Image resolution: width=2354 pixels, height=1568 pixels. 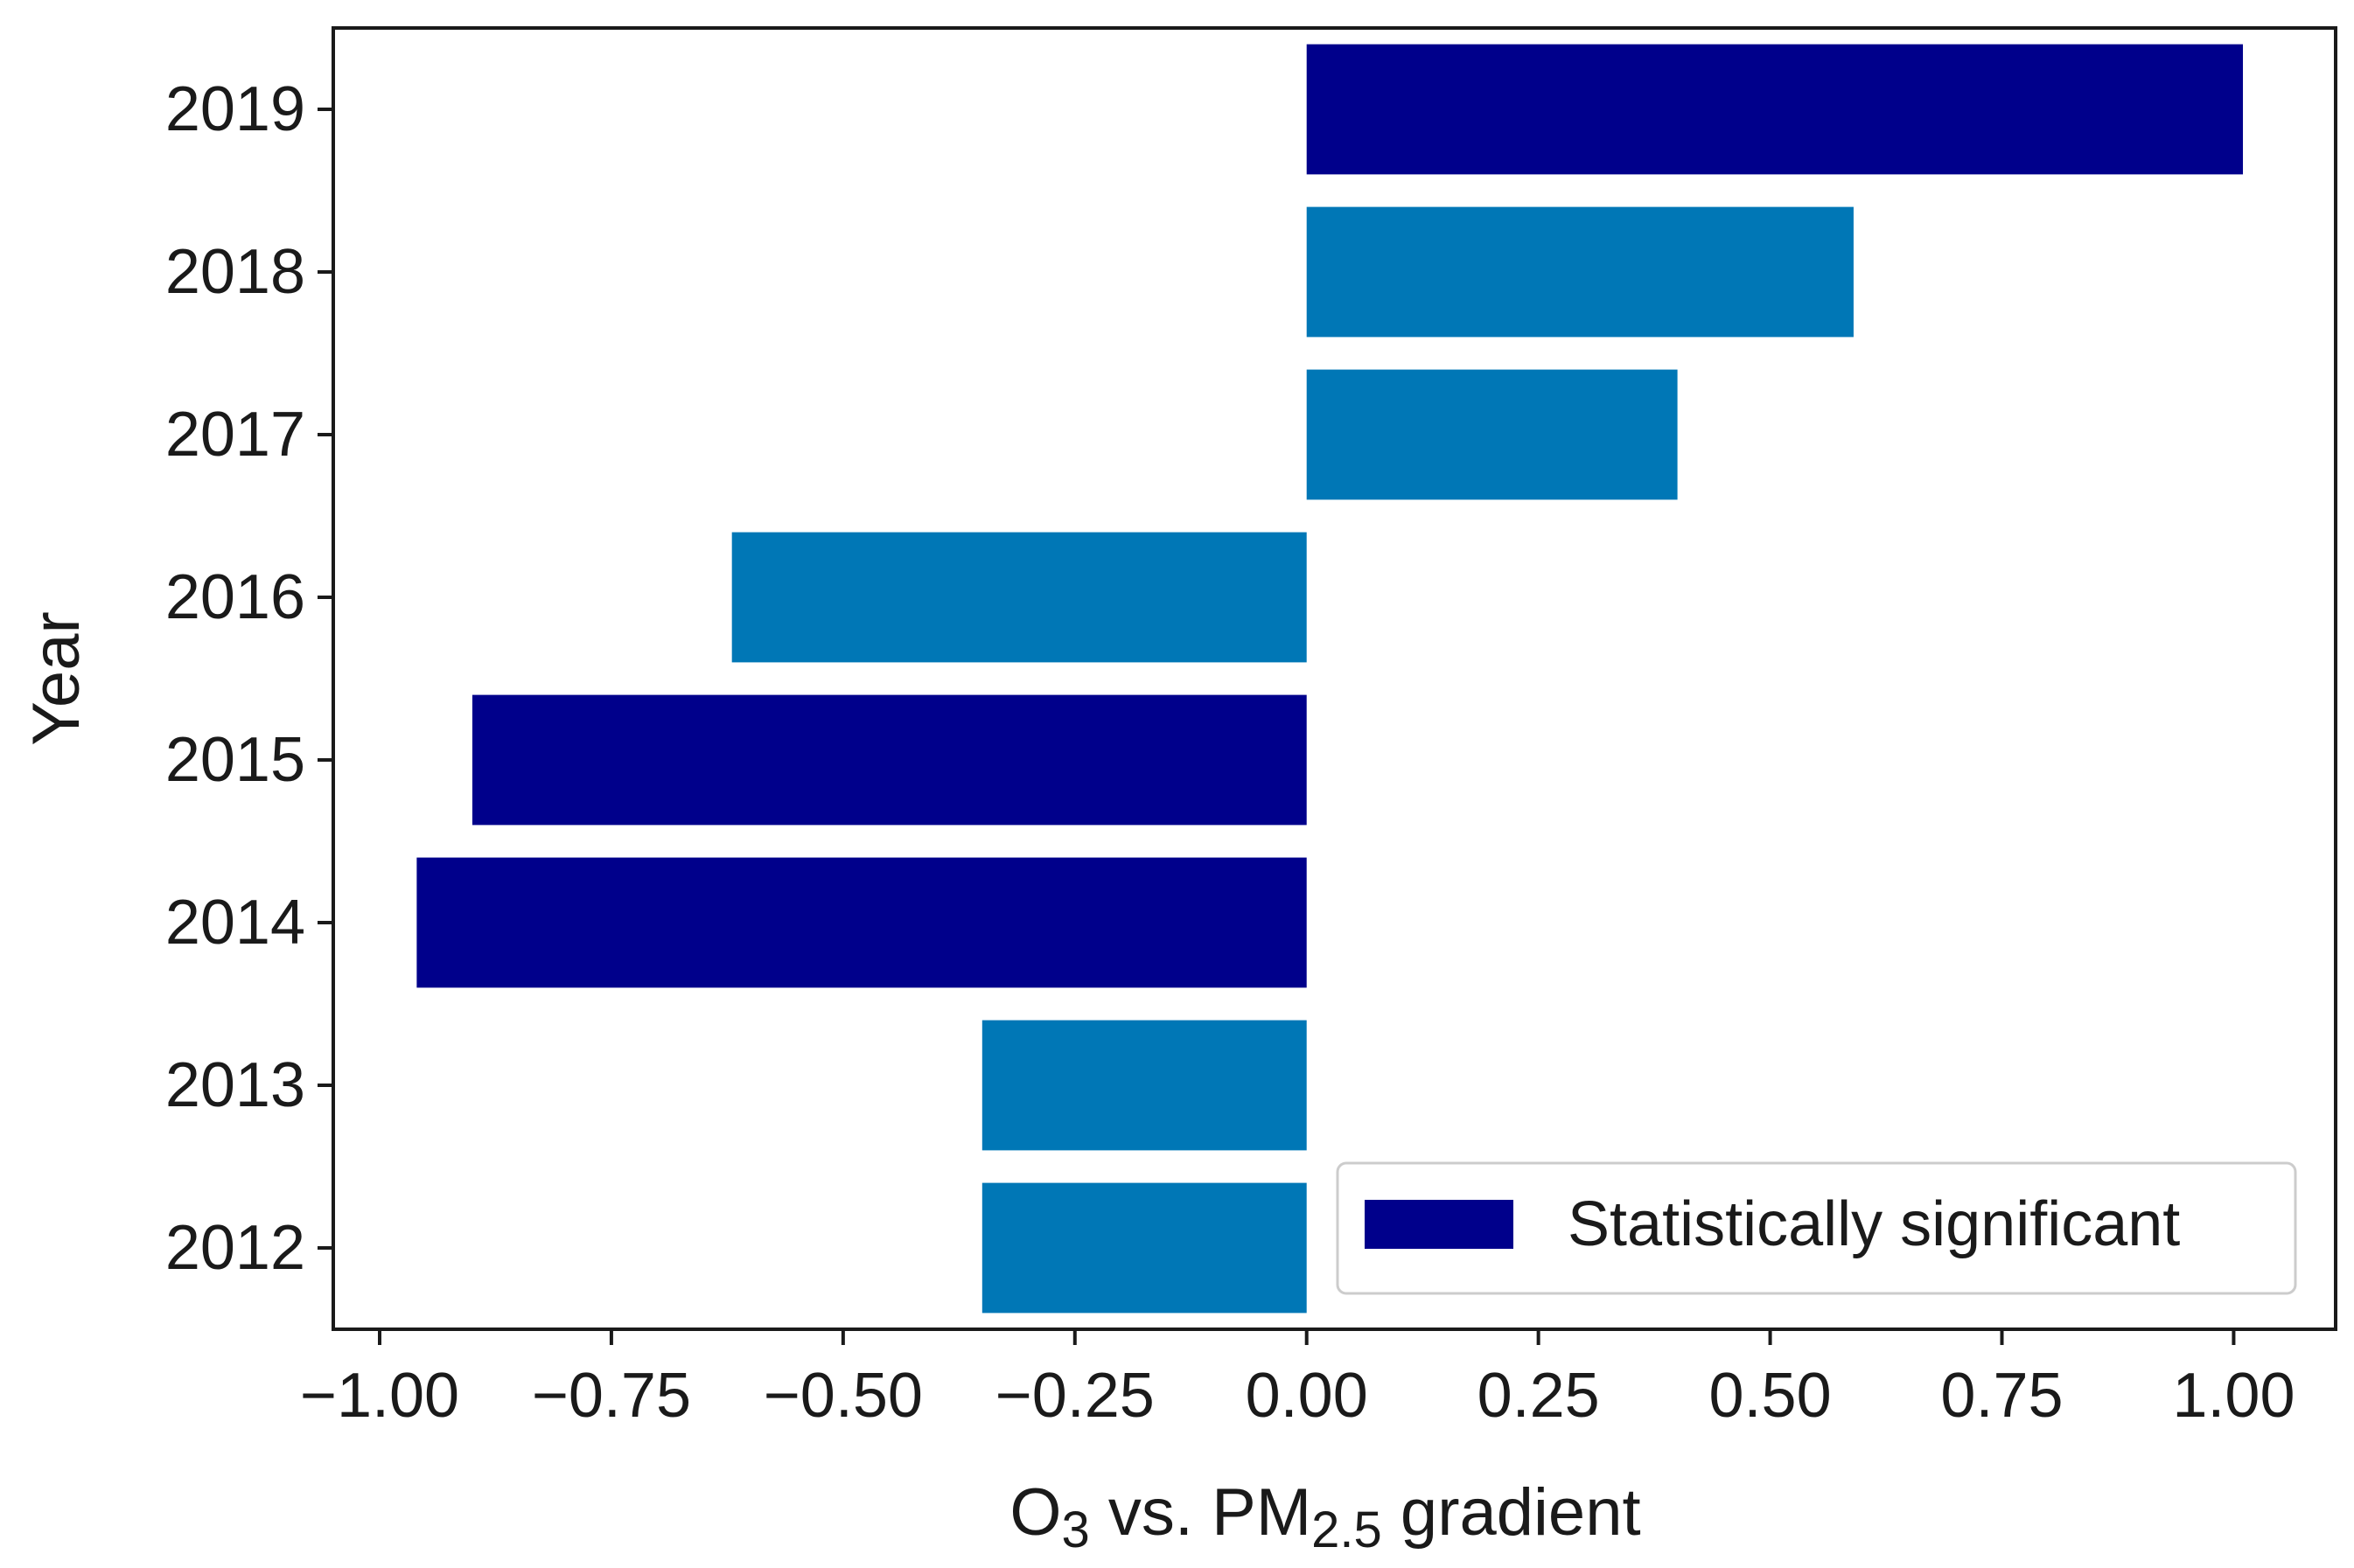 What do you see at coordinates (2233, 1396) in the screenshot?
I see `x-tick-label-8: 1.00` at bounding box center [2233, 1396].